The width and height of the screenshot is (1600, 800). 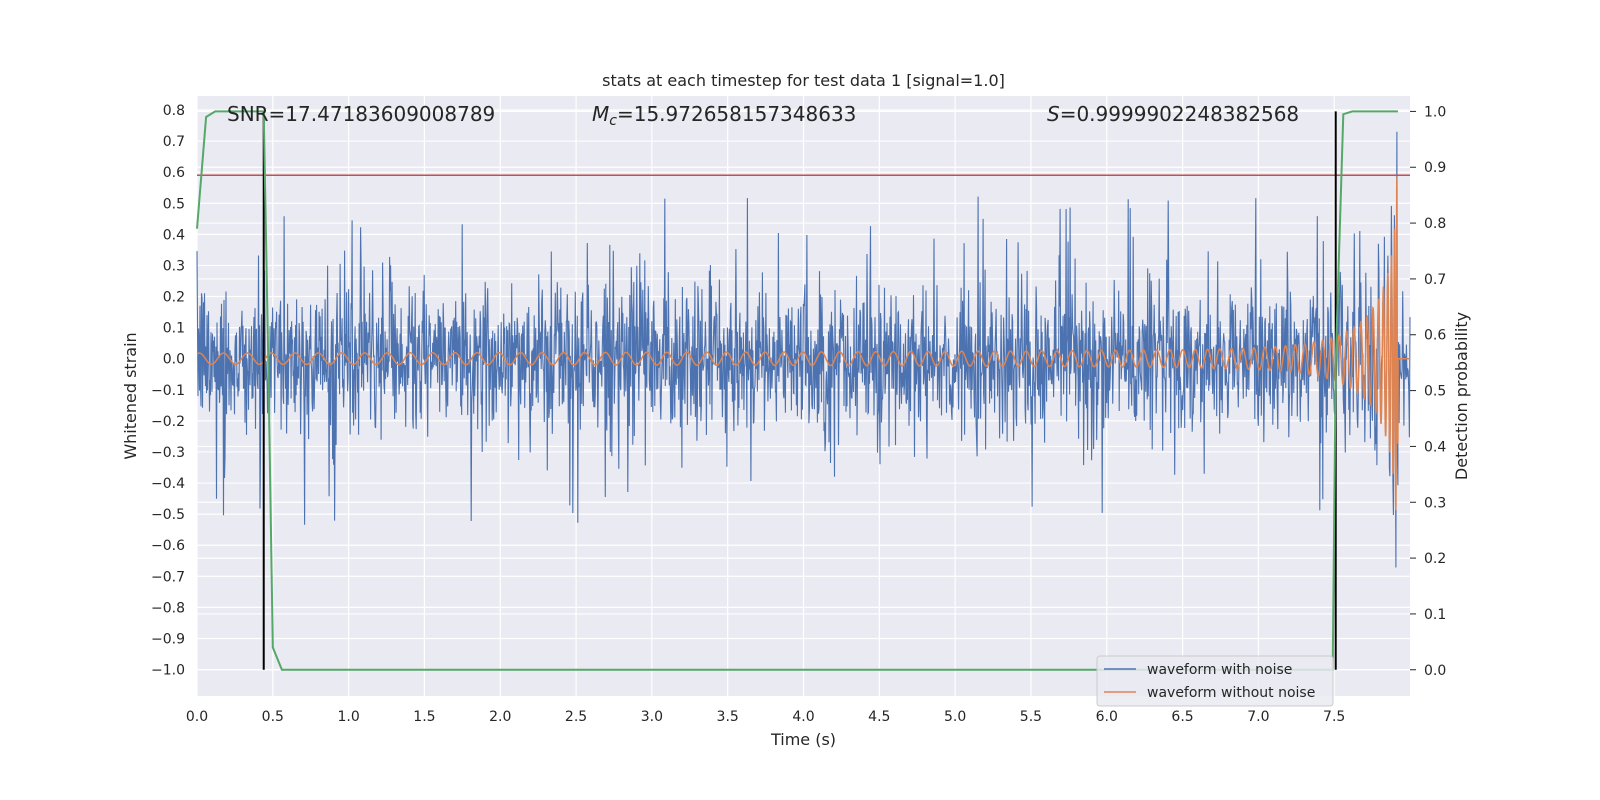 What do you see at coordinates (1334, 717) in the screenshot?
I see `x-tick-label: 7.5` at bounding box center [1334, 717].